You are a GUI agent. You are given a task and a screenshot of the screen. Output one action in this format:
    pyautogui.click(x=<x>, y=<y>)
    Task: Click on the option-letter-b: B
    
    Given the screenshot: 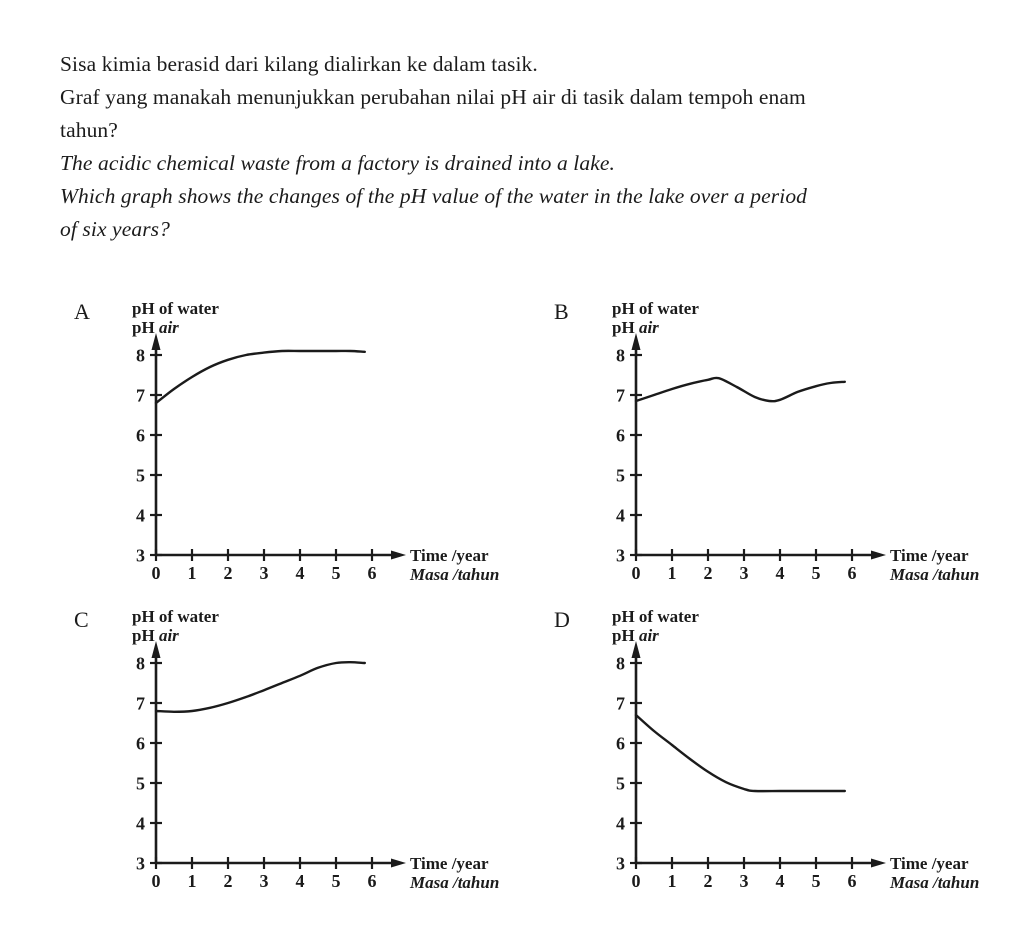 What is the action you would take?
    pyautogui.click(x=561, y=311)
    